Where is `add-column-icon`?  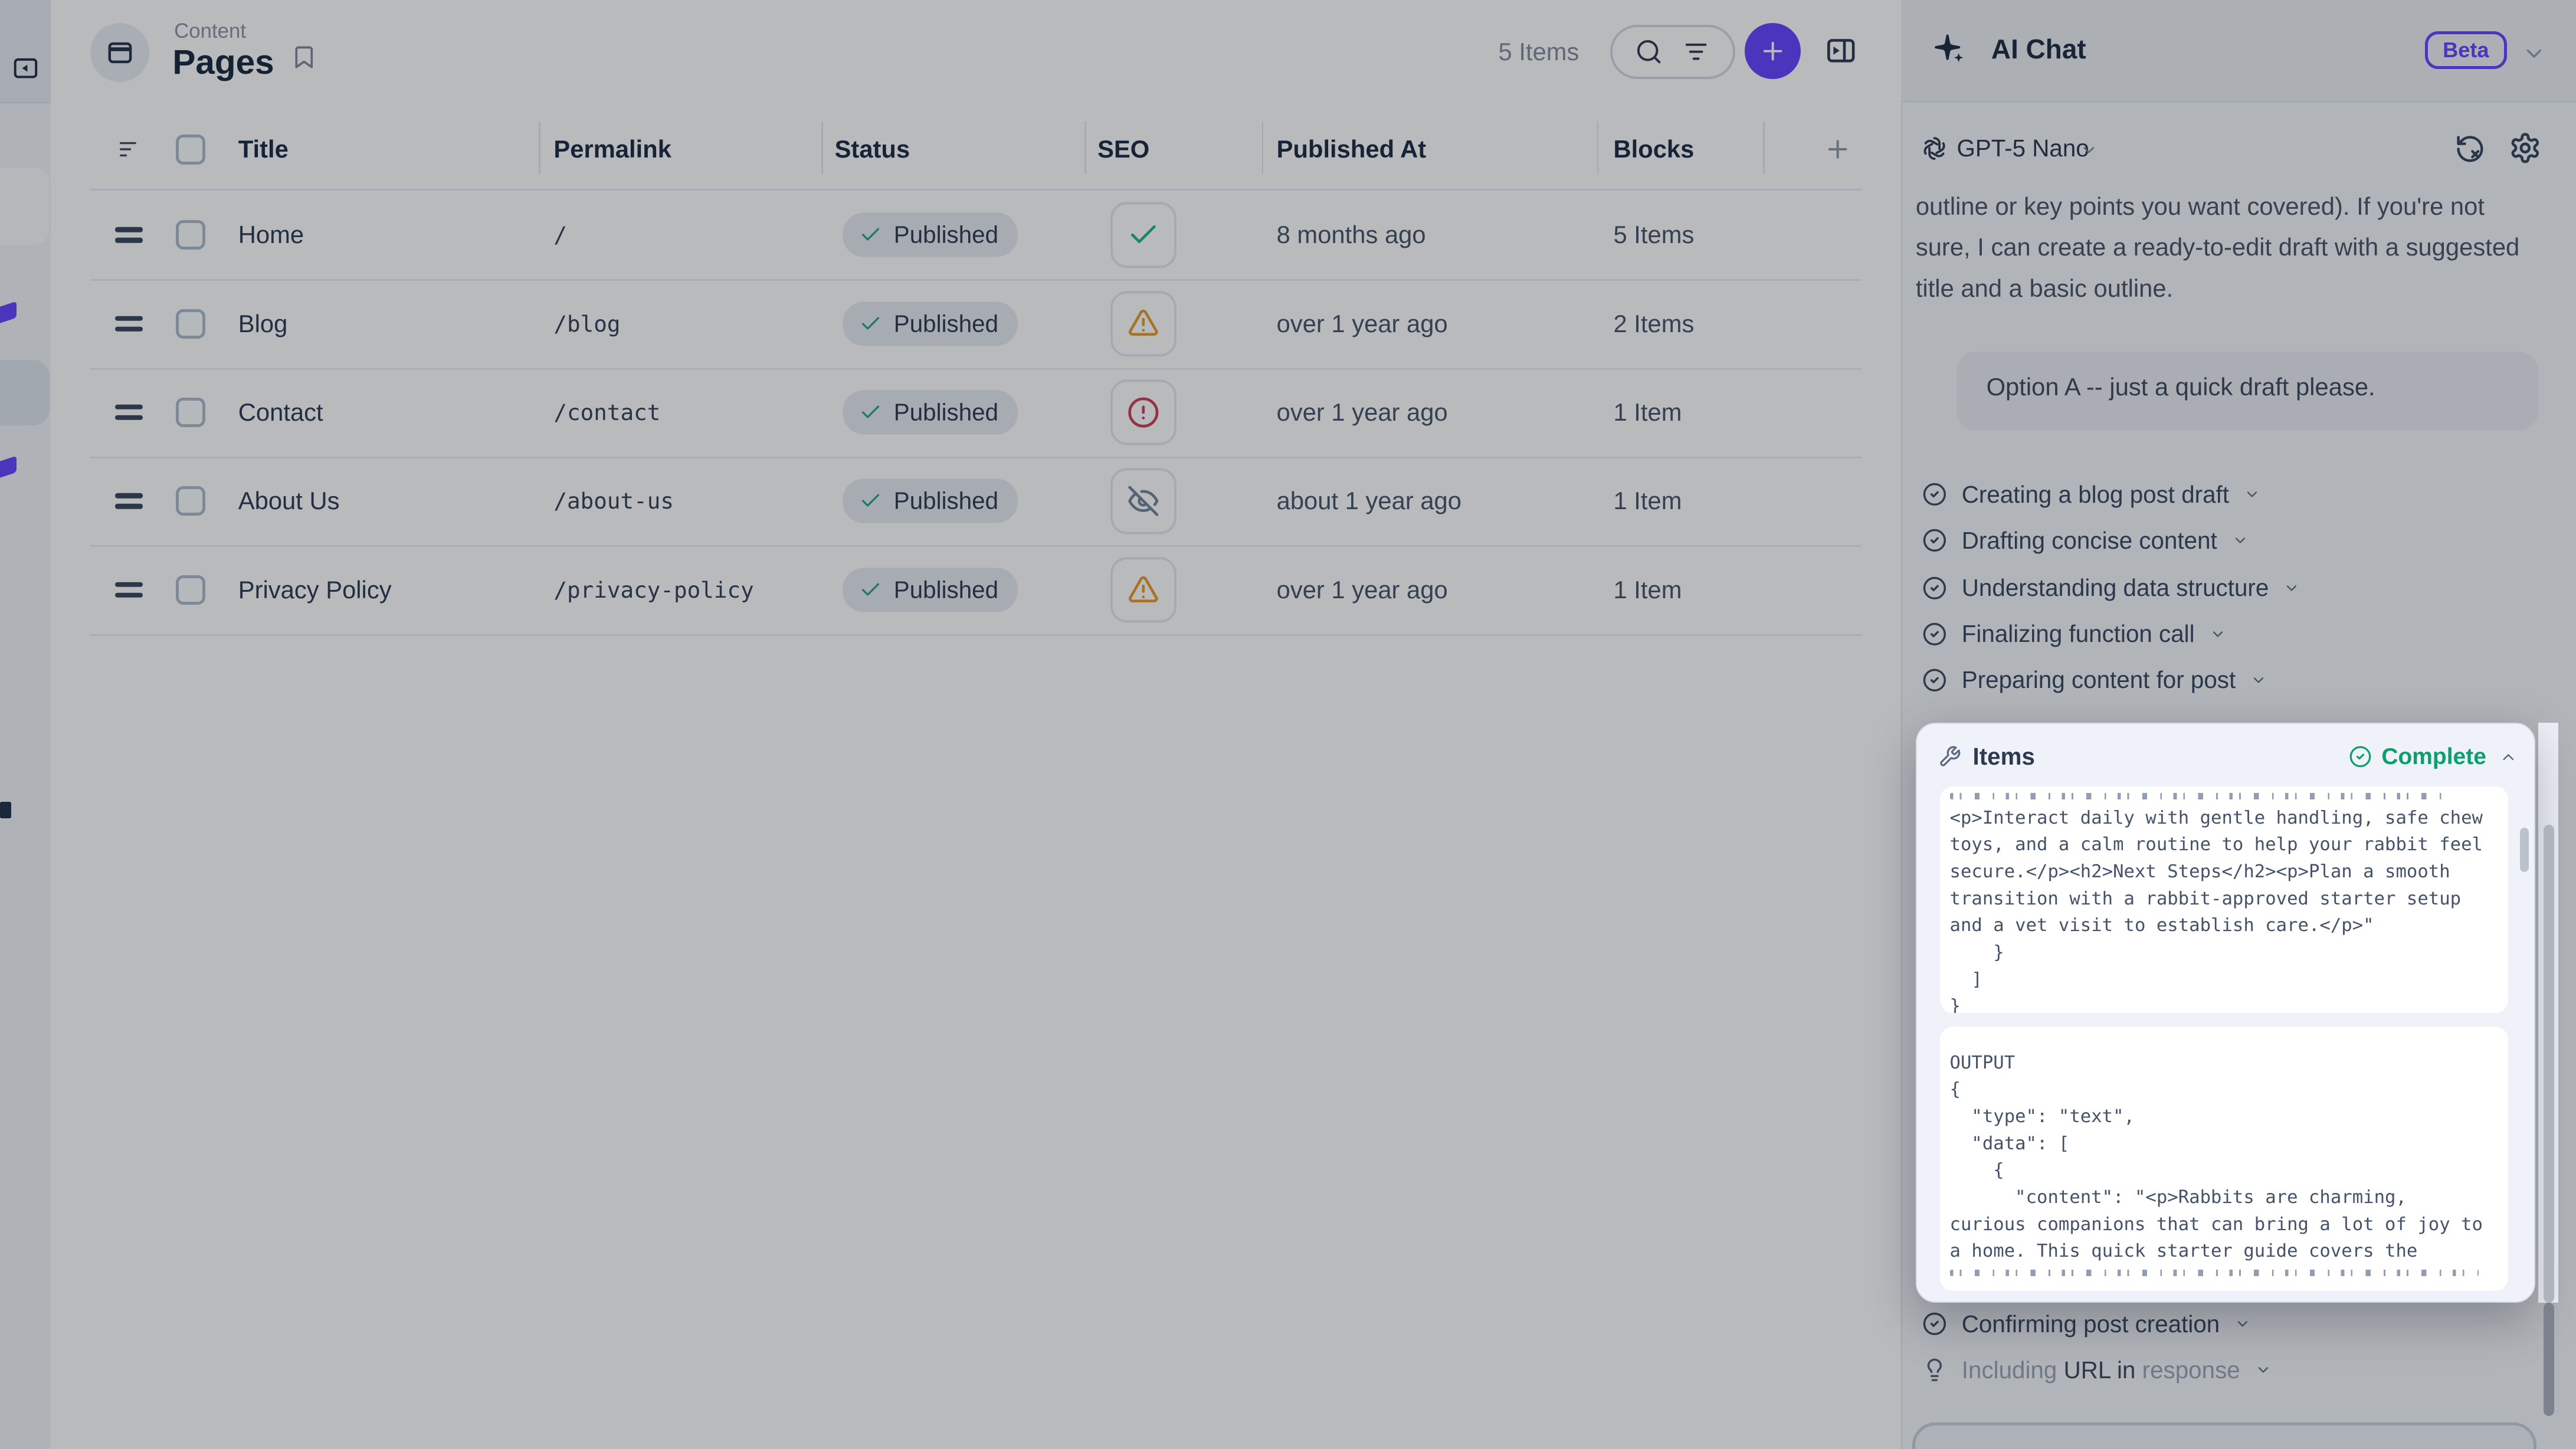 add-column-icon is located at coordinates (1837, 149).